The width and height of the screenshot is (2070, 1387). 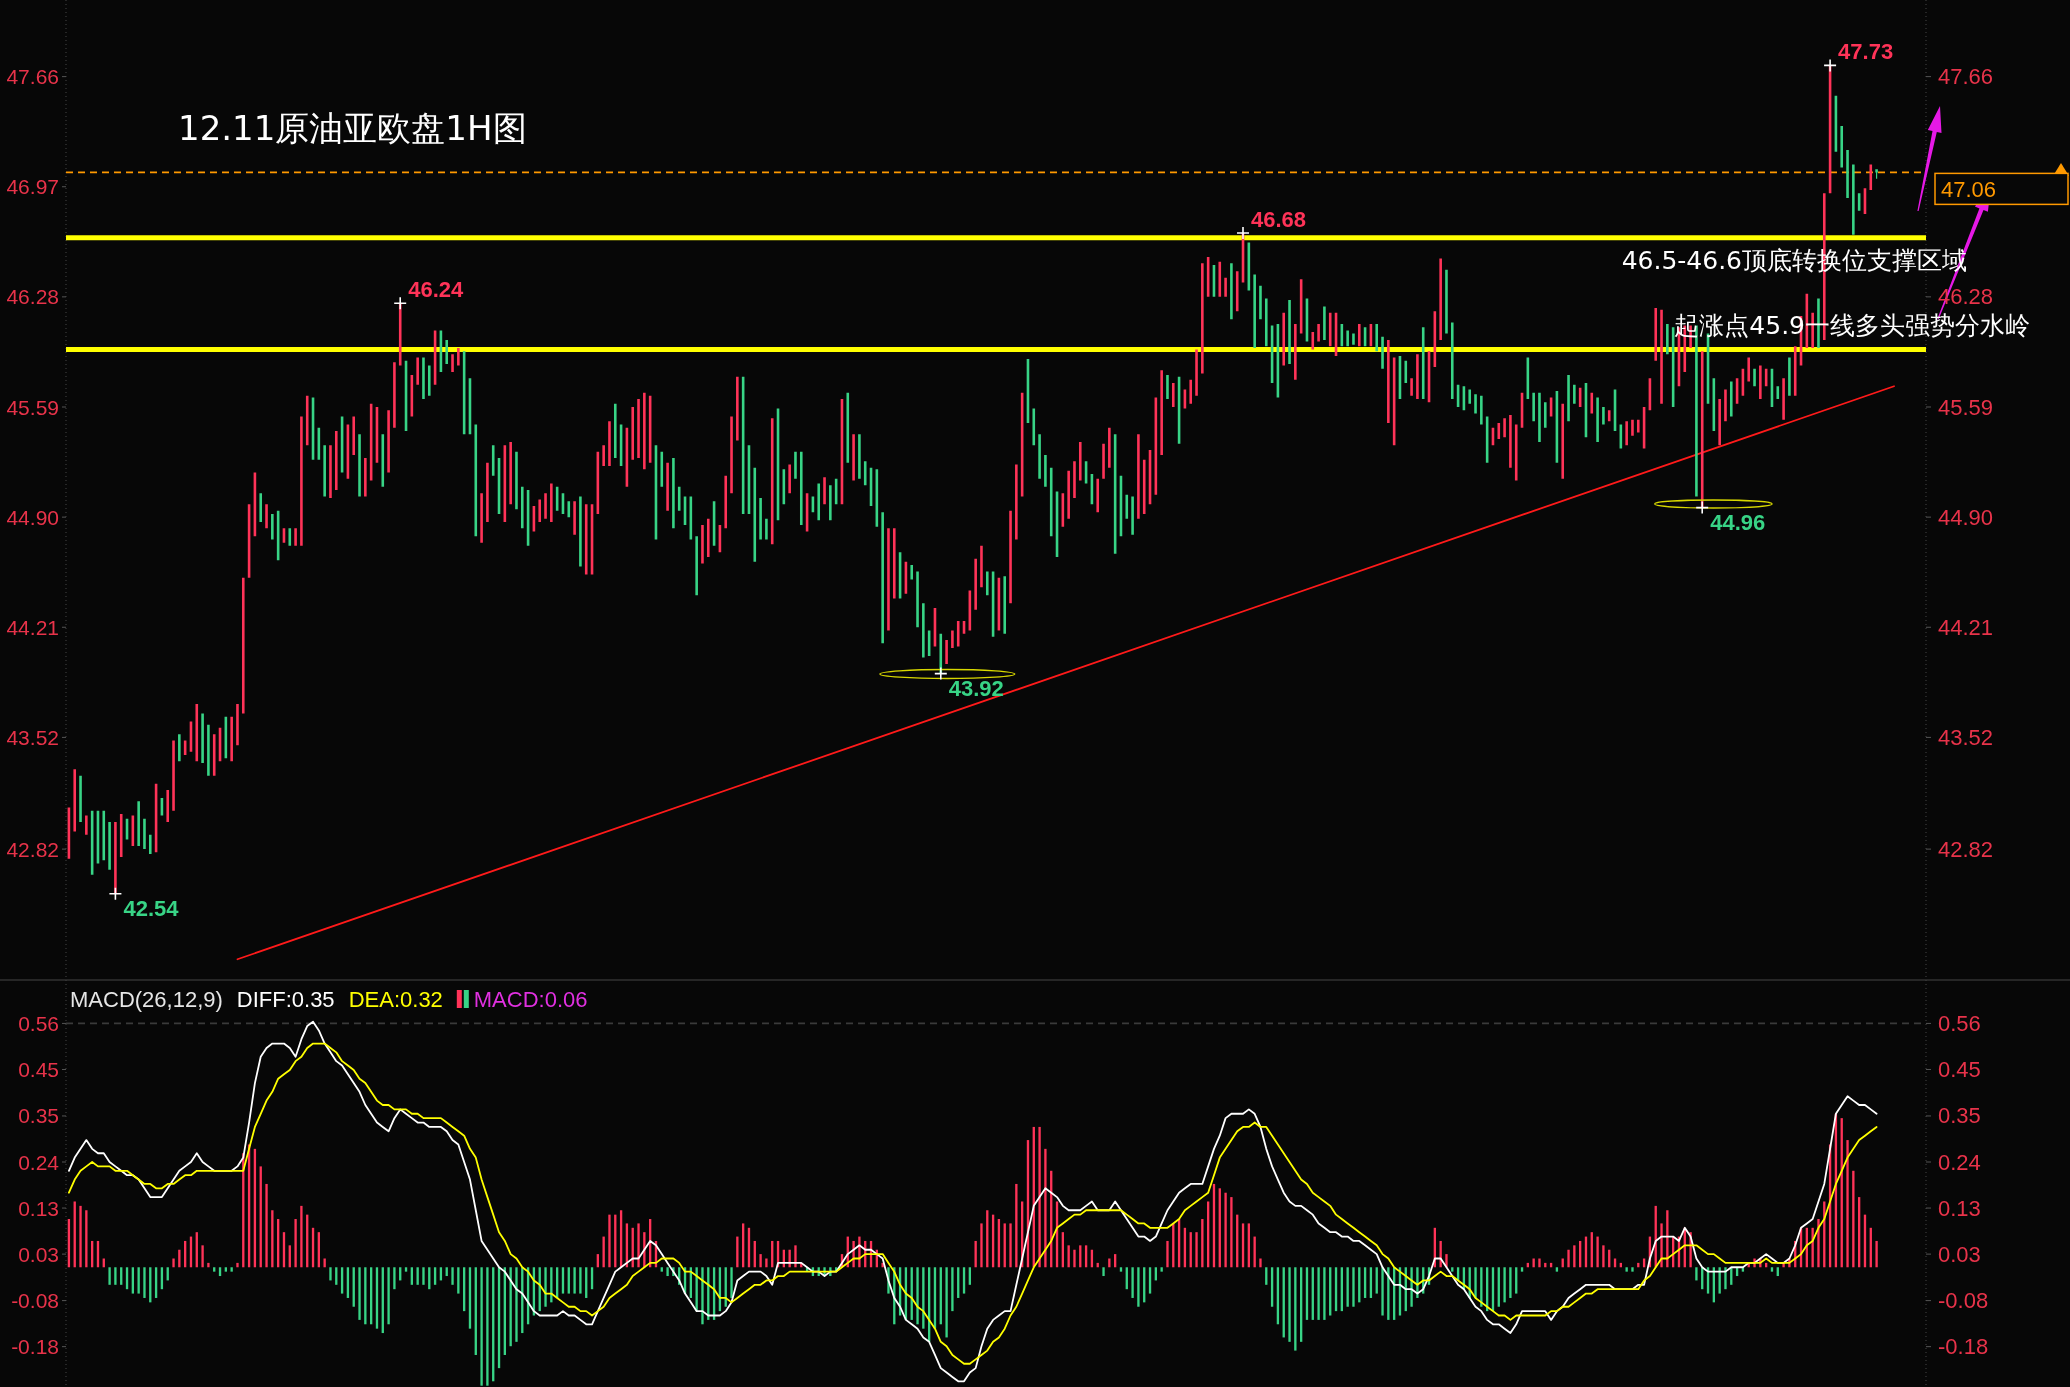 What do you see at coordinates (1738, 523) in the screenshot?
I see `text: 44.96` at bounding box center [1738, 523].